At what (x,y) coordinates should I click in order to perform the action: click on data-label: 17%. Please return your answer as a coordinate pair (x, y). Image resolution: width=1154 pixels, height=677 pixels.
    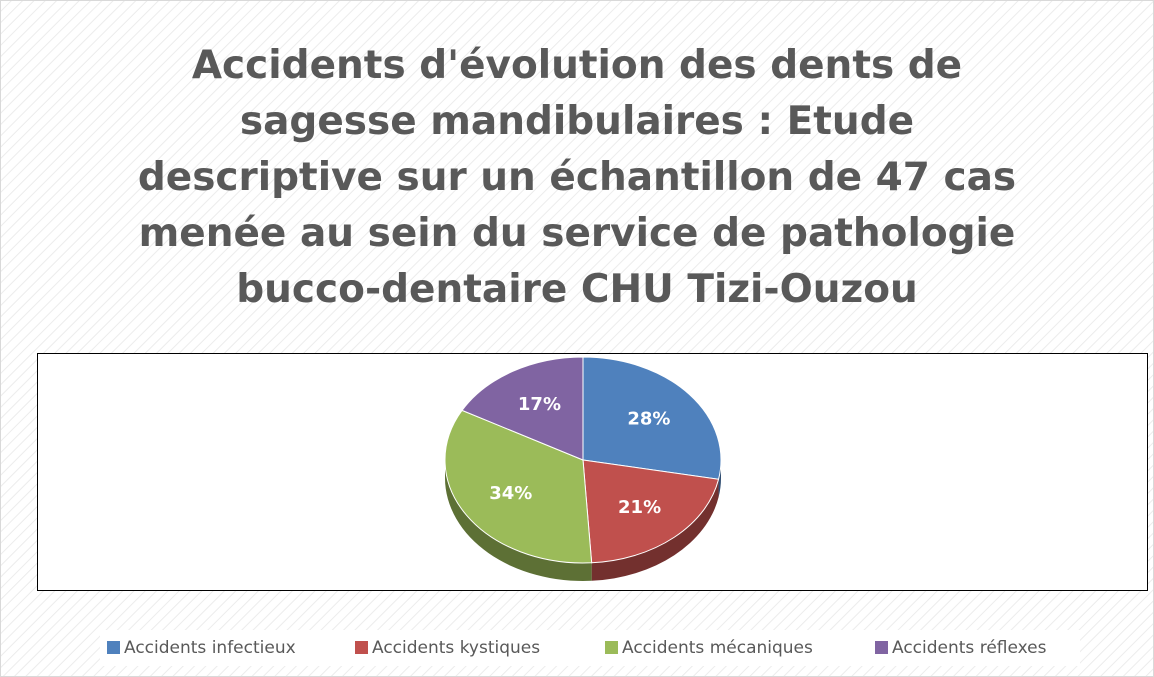
    Looking at the image, I should click on (539, 404).